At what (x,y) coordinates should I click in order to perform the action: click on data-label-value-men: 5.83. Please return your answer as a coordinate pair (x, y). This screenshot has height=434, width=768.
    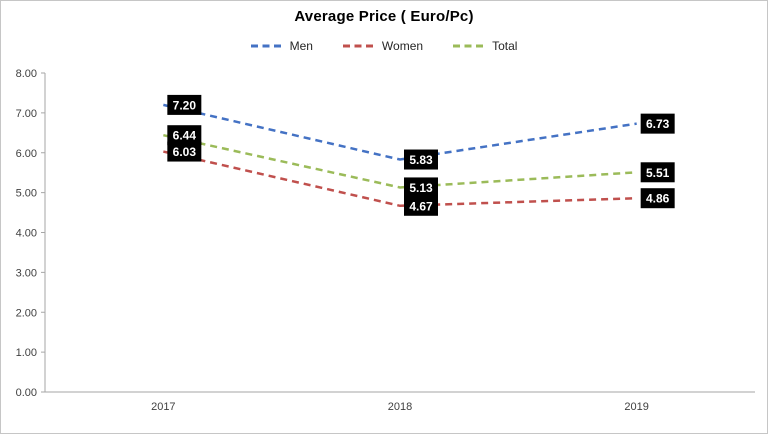
    Looking at the image, I should click on (421, 160).